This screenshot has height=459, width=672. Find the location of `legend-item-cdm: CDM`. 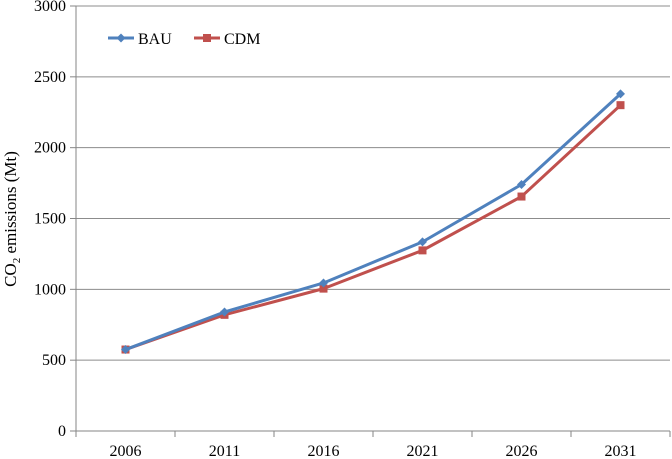

legend-item-cdm: CDM is located at coordinates (227, 39).